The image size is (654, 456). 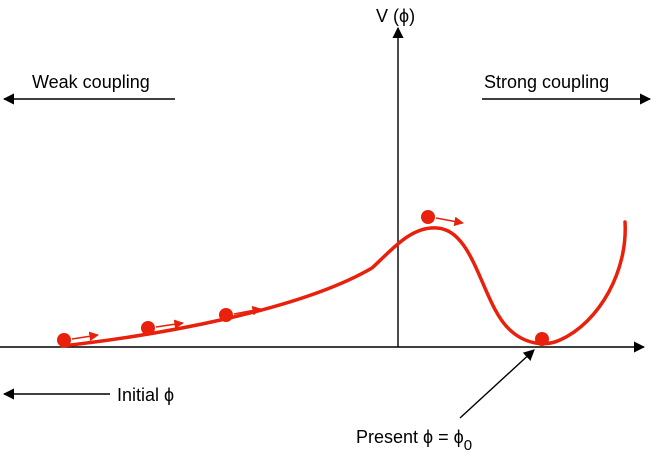 What do you see at coordinates (442, 218) in the screenshot?
I see `ball-top` at bounding box center [442, 218].